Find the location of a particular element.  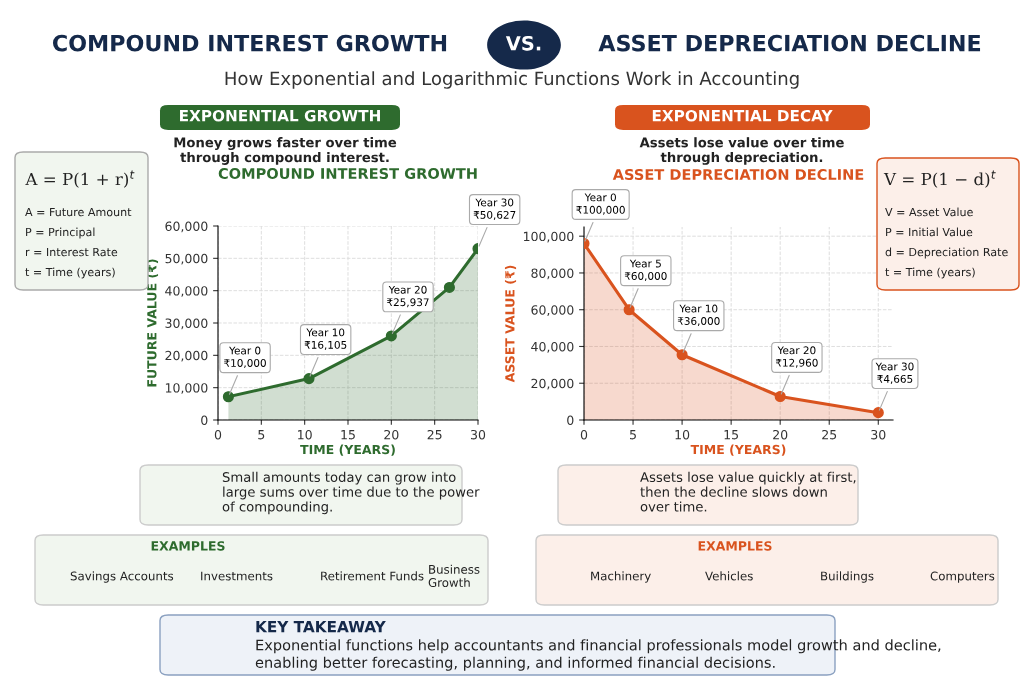

y-tick-label: 10,000 is located at coordinates (186, 388).